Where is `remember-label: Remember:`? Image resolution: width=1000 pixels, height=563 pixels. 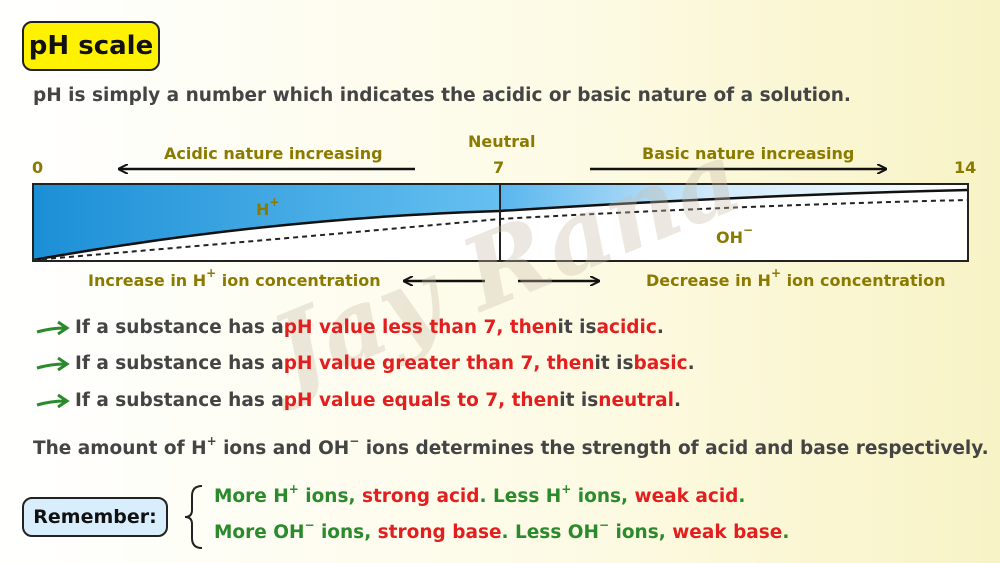 remember-label: Remember: is located at coordinates (95, 517).